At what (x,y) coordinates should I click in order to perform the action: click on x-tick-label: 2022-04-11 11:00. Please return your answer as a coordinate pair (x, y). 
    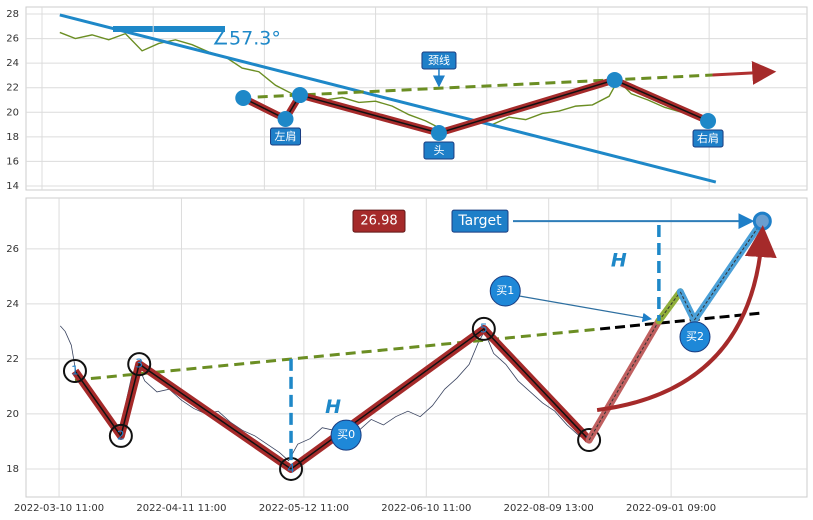
    Looking at the image, I should click on (181, 508).